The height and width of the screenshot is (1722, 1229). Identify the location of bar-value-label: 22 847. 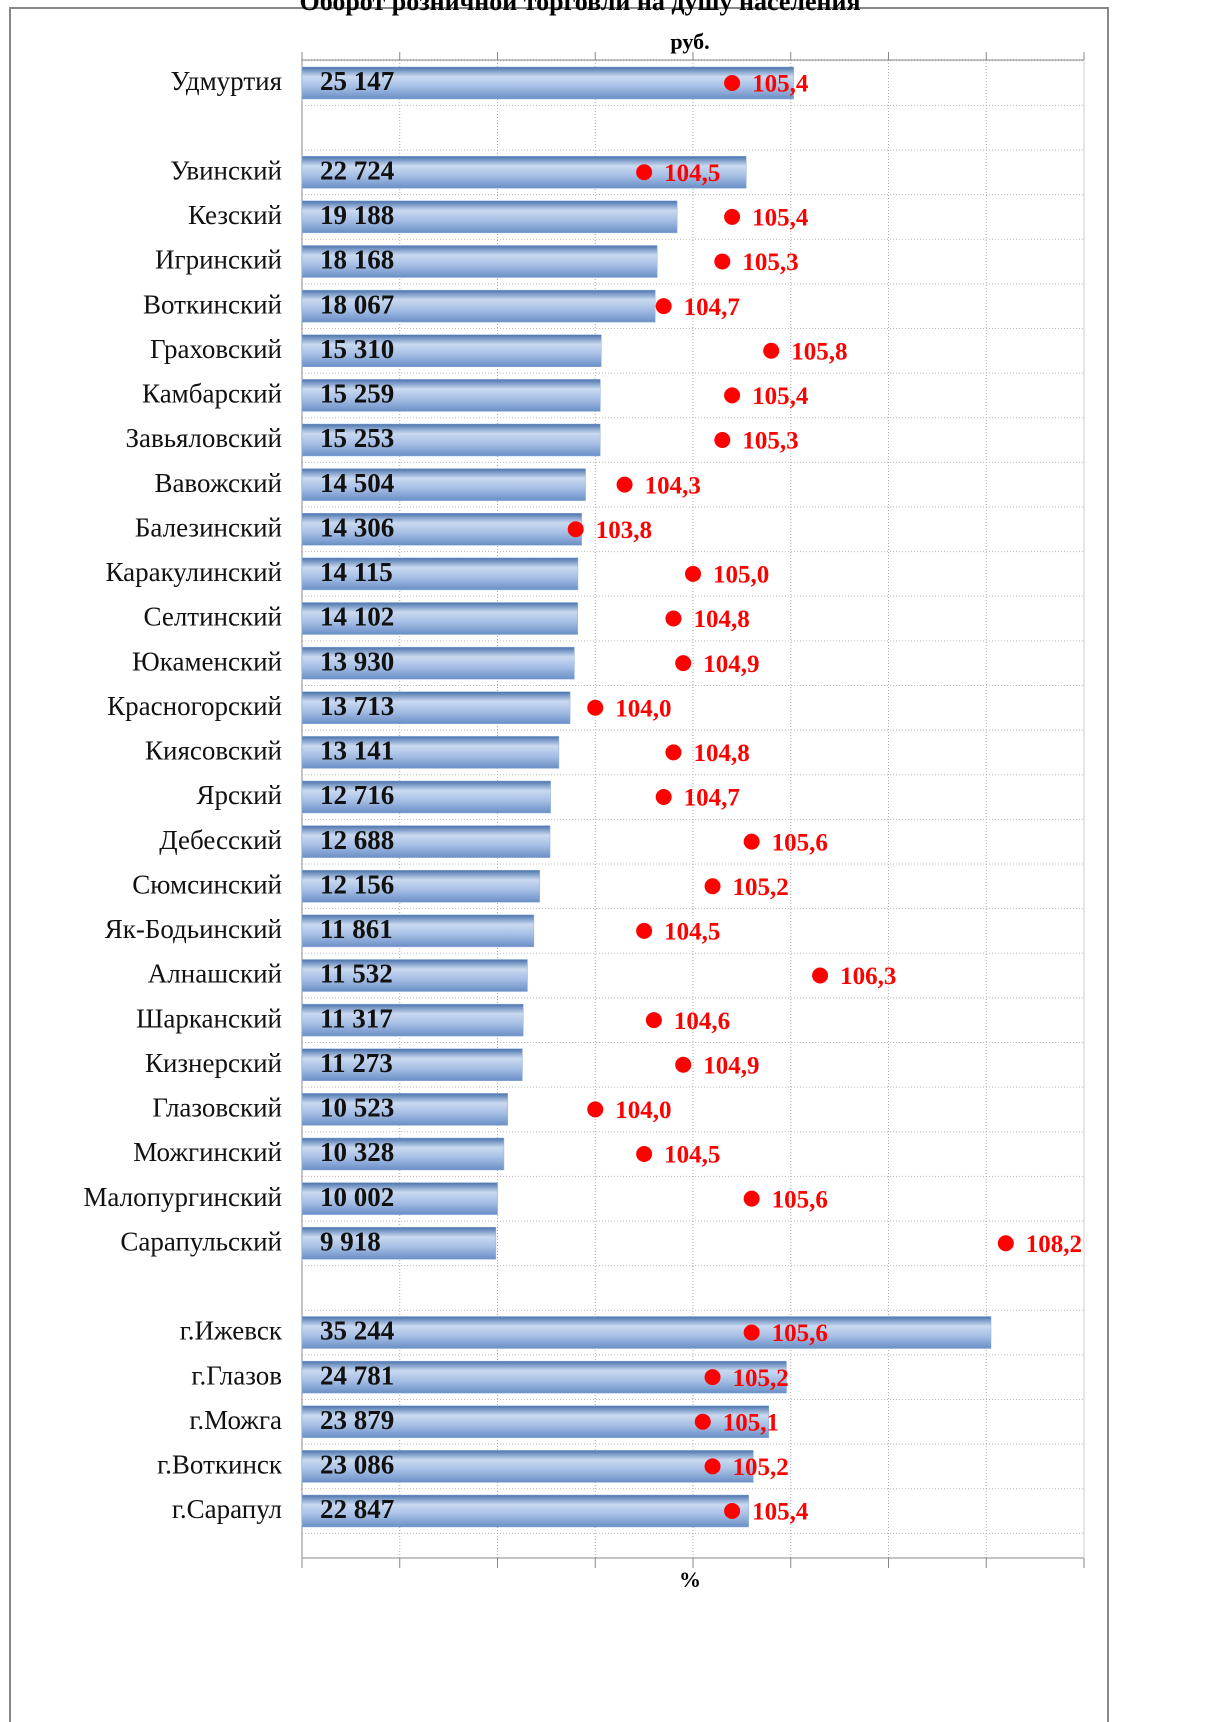
(357, 1509).